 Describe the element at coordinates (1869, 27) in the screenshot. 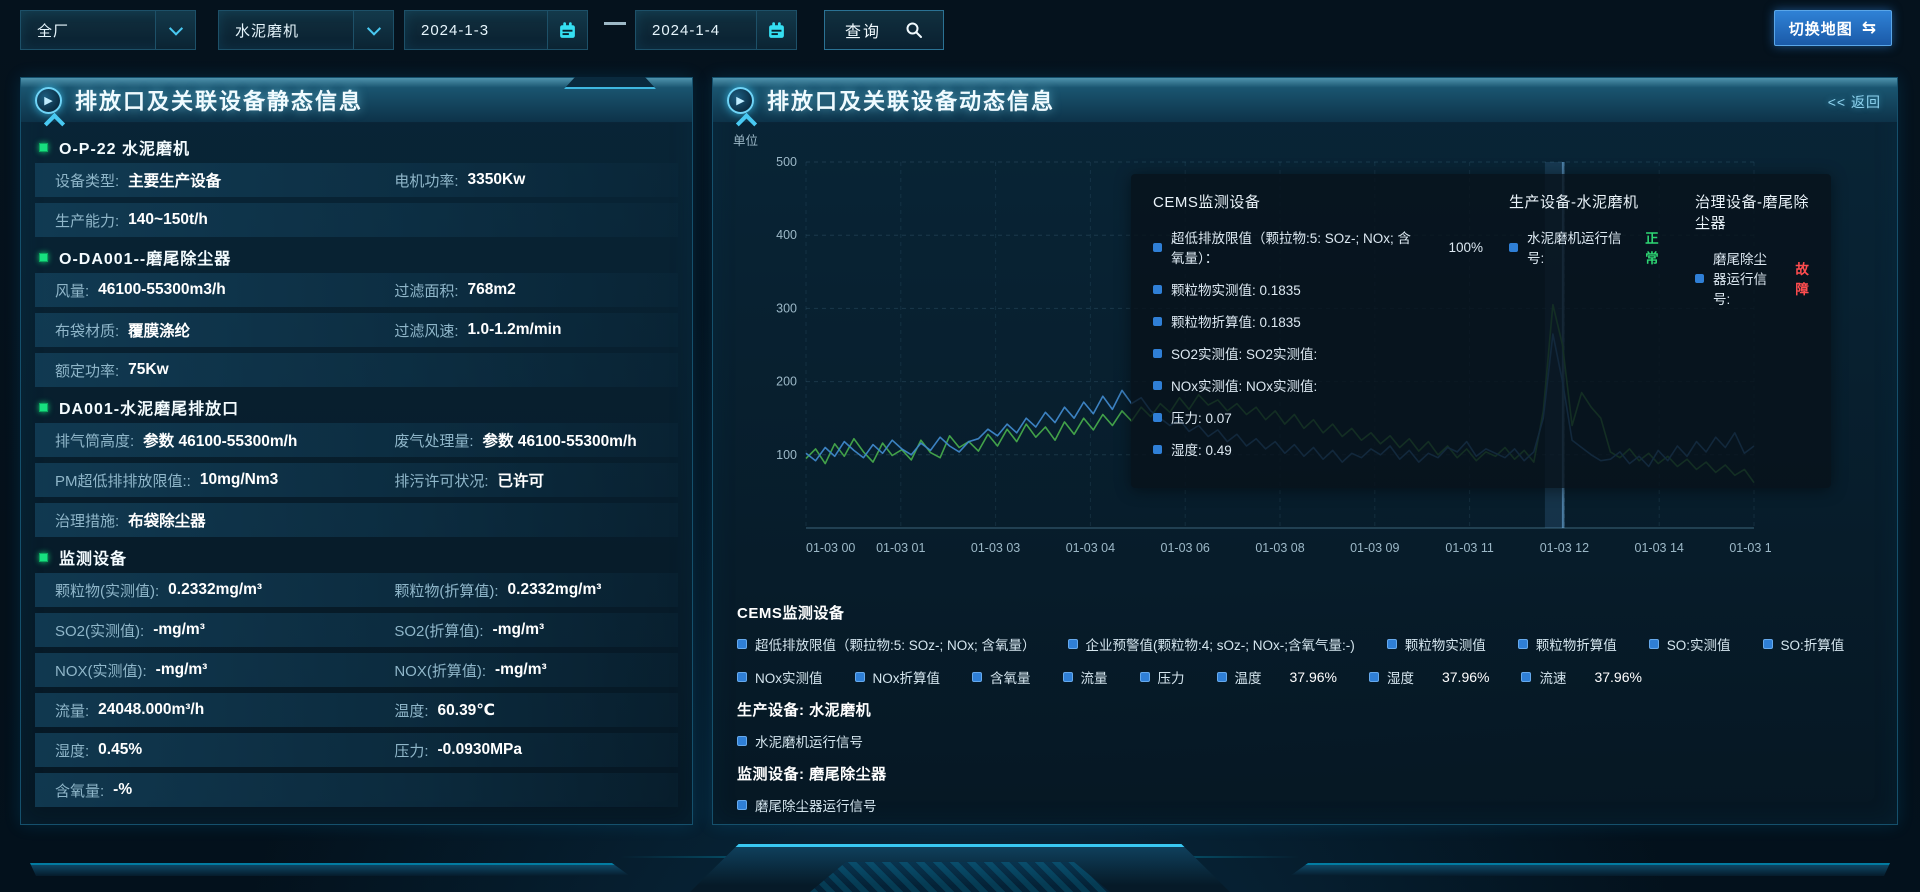

I see `switch-arrows-icon: ⇆` at that location.